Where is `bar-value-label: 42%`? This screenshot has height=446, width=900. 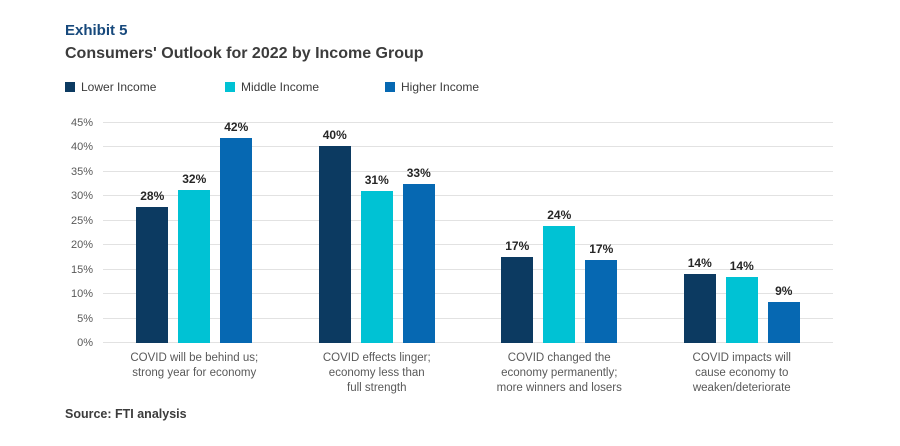
bar-value-label: 42% is located at coordinates (236, 127).